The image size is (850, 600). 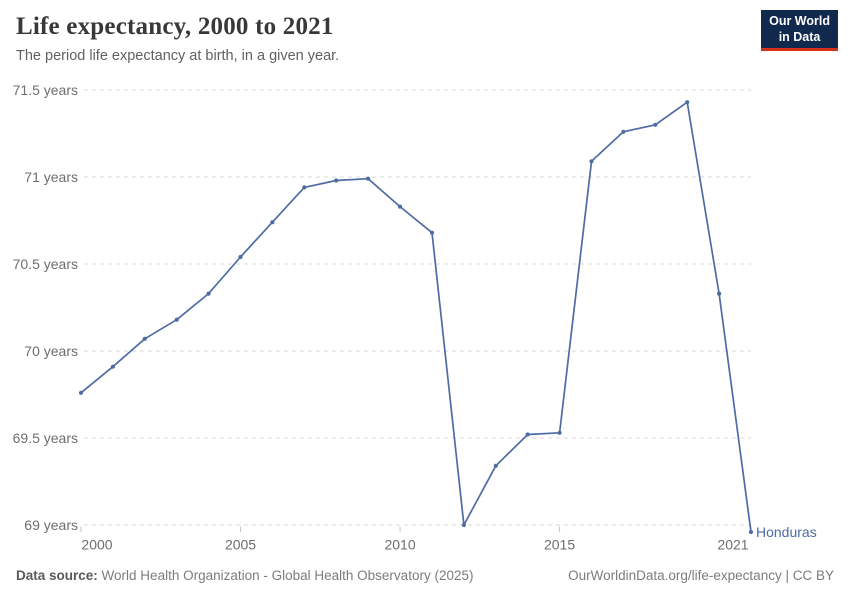 What do you see at coordinates (399, 545) in the screenshot?
I see `x-axis-label: 2010` at bounding box center [399, 545].